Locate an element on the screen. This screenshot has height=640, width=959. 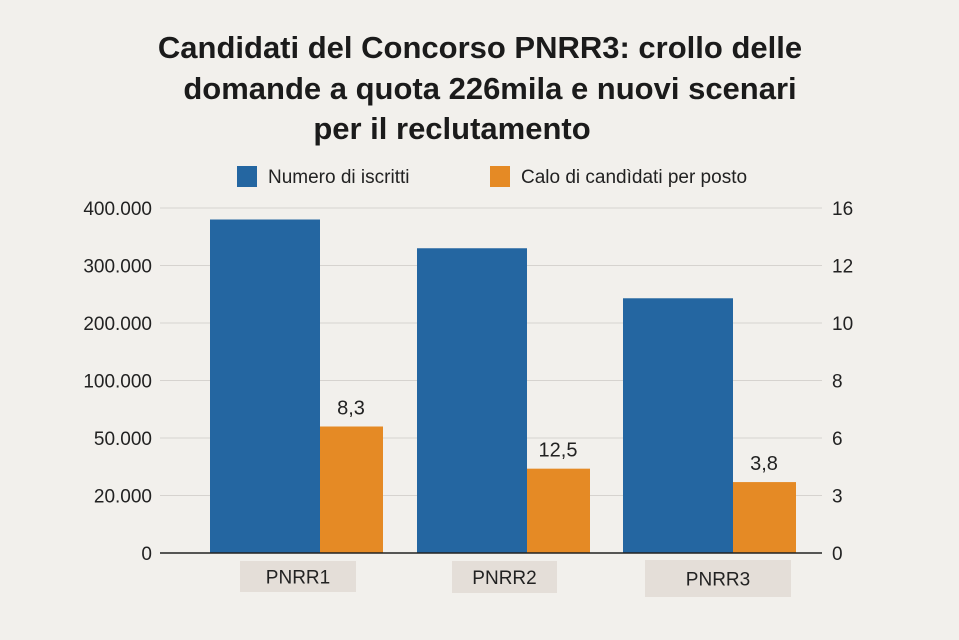
bar-calo-pnrr2 is located at coordinates (558, 510).